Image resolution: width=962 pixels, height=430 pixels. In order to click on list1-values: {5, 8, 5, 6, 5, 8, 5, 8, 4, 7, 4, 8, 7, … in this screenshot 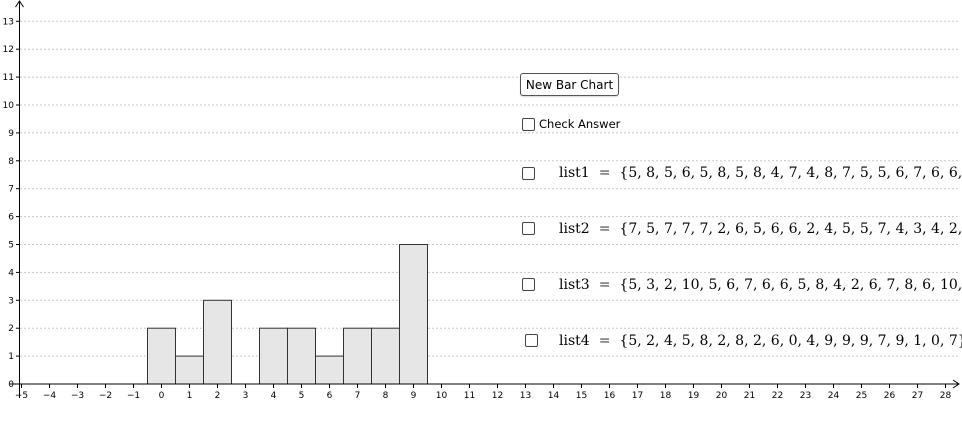, I will do `click(790, 173)`.